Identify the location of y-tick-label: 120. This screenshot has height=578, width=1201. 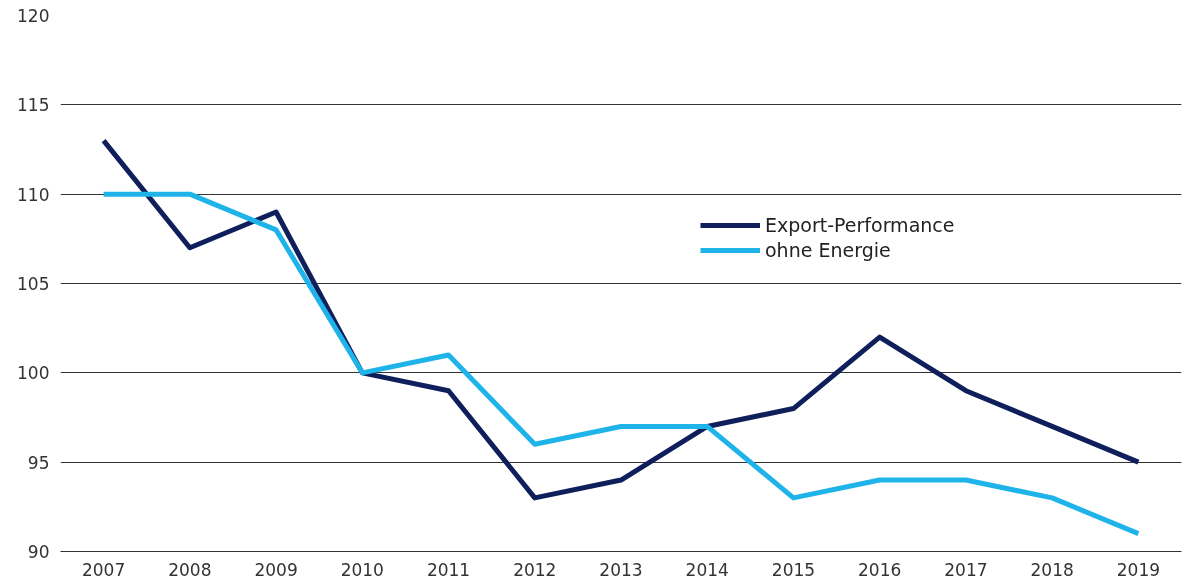
(33, 16).